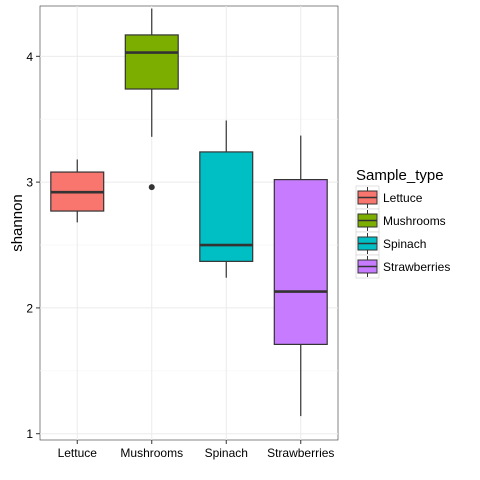 Image resolution: width=480 pixels, height=480 pixels. Describe the element at coordinates (33, 245) in the screenshot. I see `y-axis: 1 2 3 4` at that location.